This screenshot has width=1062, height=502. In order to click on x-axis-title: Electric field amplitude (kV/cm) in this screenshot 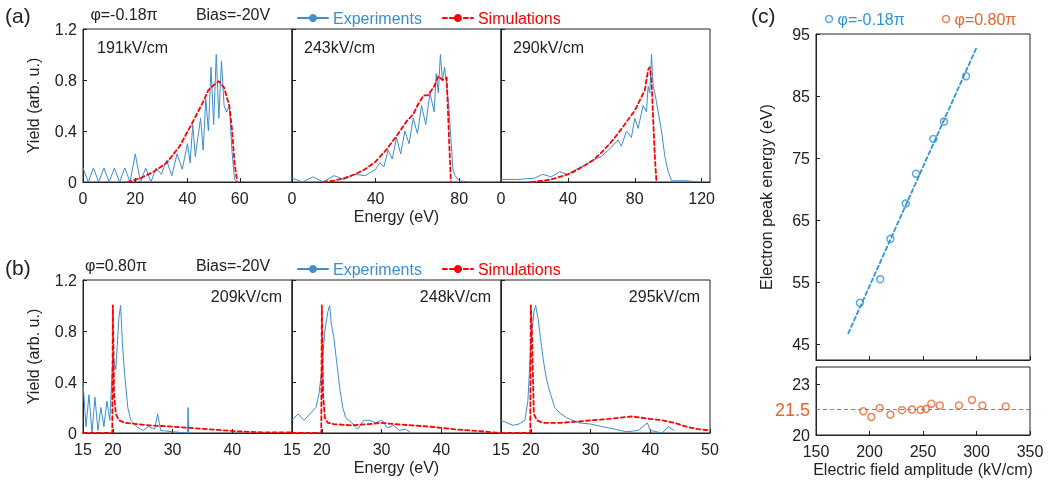, I will do `click(923, 469)`.